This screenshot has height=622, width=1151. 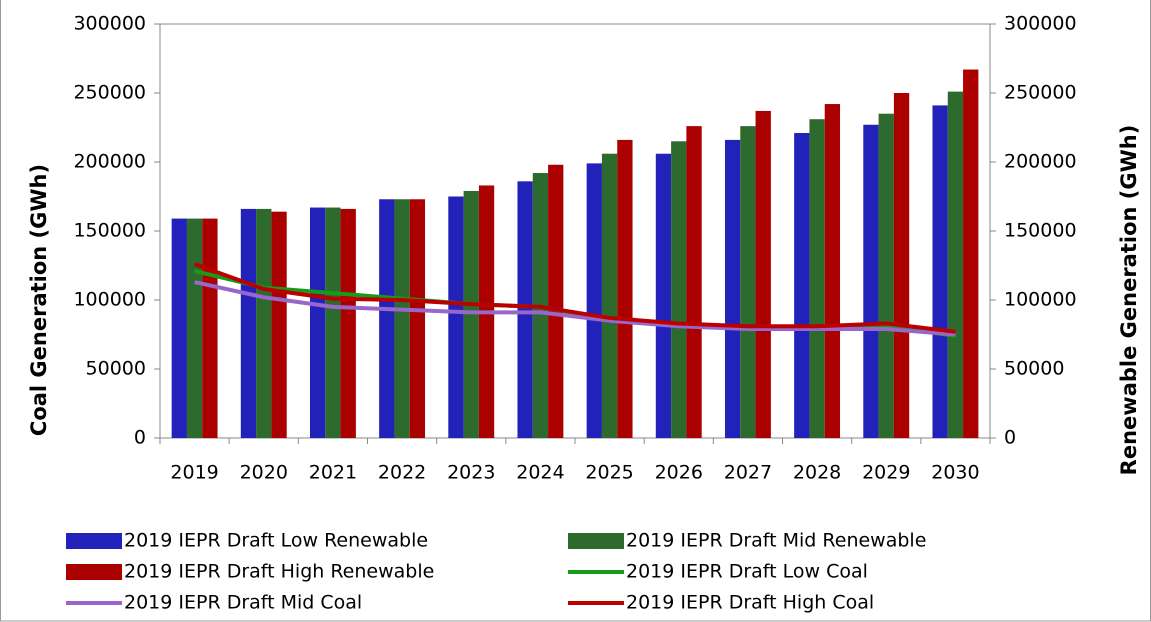 What do you see at coordinates (109, 231) in the screenshot?
I see `y-tick-label: 150000` at bounding box center [109, 231].